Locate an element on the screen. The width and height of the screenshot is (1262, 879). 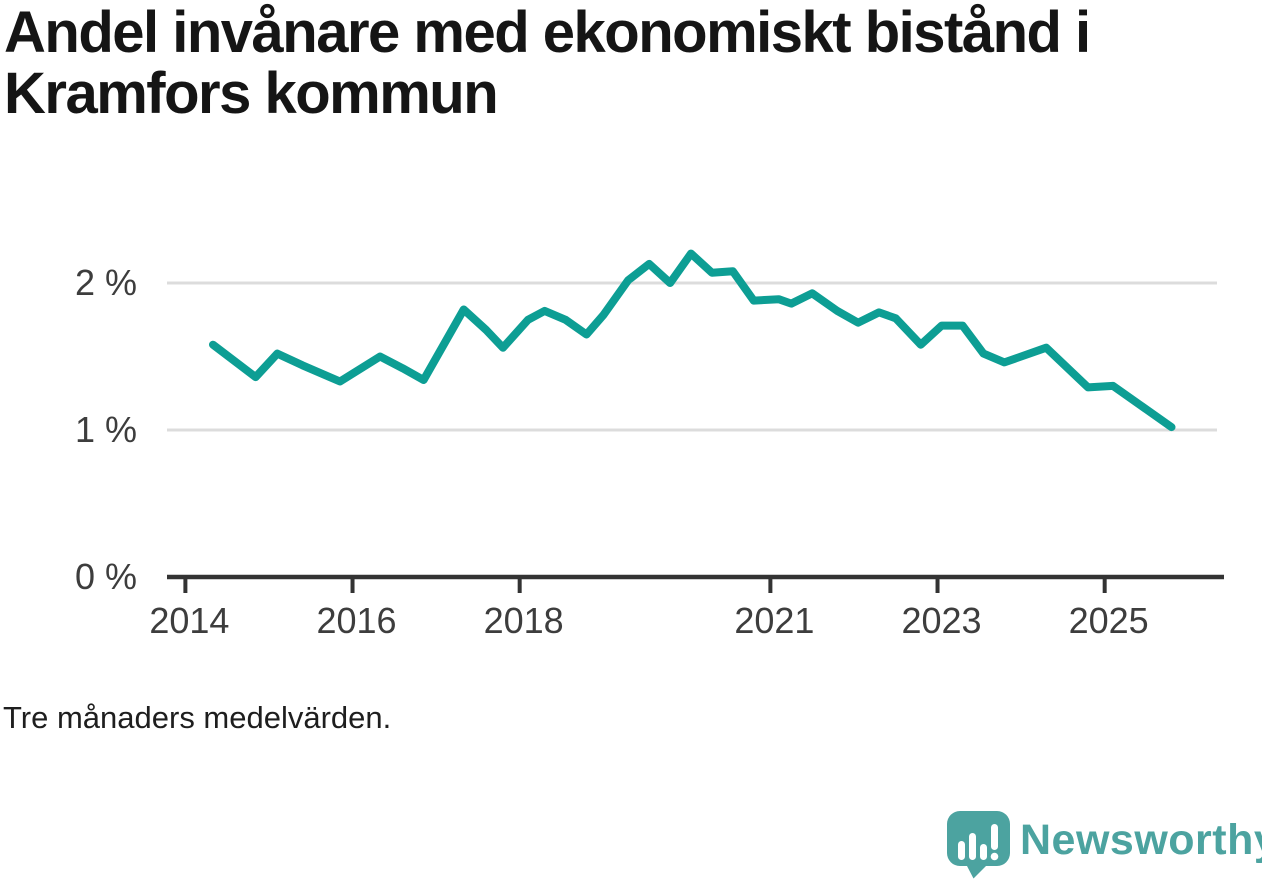
x-axis-label: 2018 is located at coordinates (523, 620).